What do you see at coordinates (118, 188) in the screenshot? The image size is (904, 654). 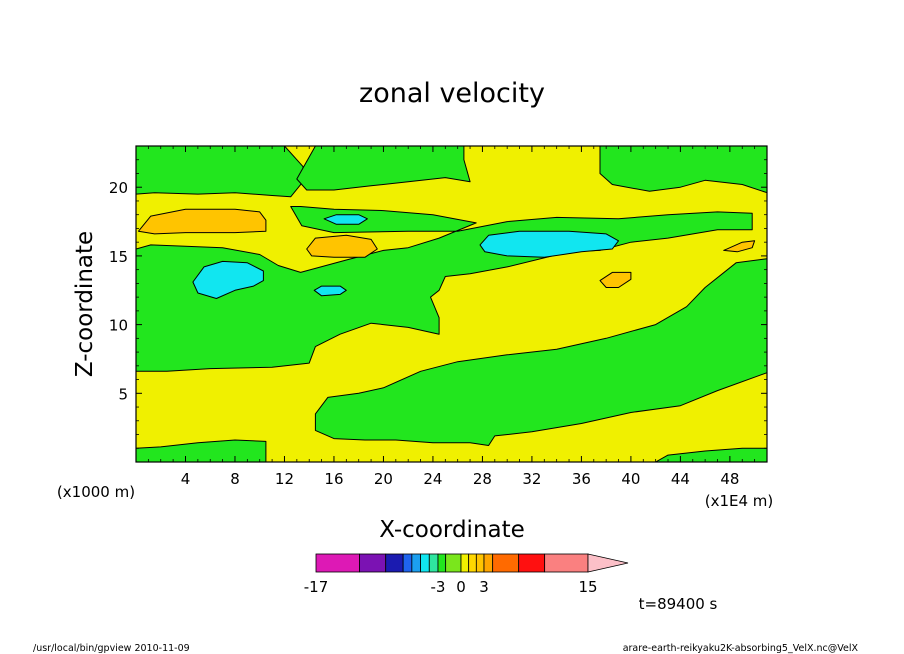 I see `y-tick-label: 20` at bounding box center [118, 188].